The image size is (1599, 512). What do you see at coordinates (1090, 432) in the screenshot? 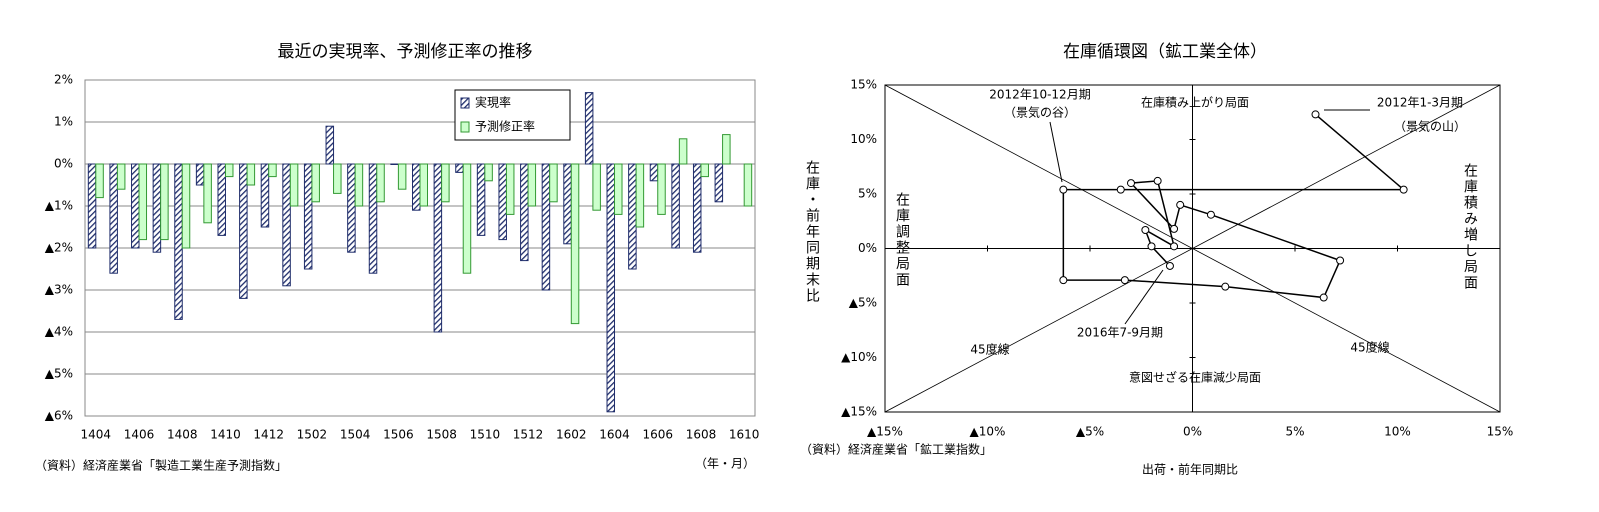
I see `x-tick-label: ▲5%` at bounding box center [1090, 432].